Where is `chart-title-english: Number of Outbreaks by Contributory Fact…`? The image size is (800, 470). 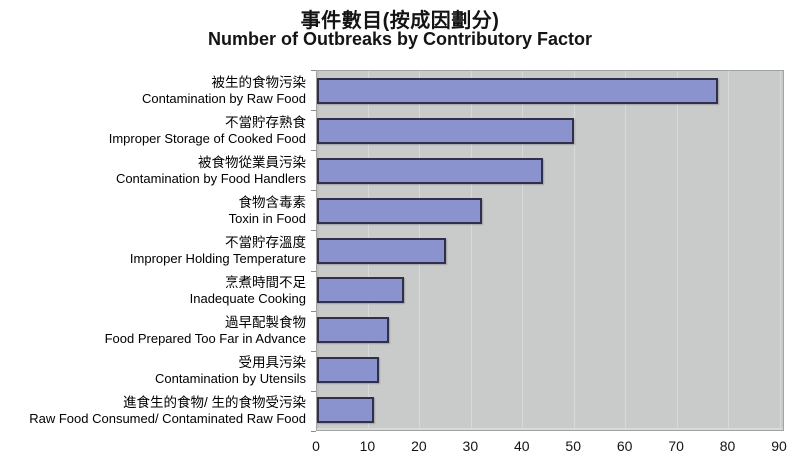
chart-title-english: Number of Outbreaks by Contributory Fact… is located at coordinates (400, 39).